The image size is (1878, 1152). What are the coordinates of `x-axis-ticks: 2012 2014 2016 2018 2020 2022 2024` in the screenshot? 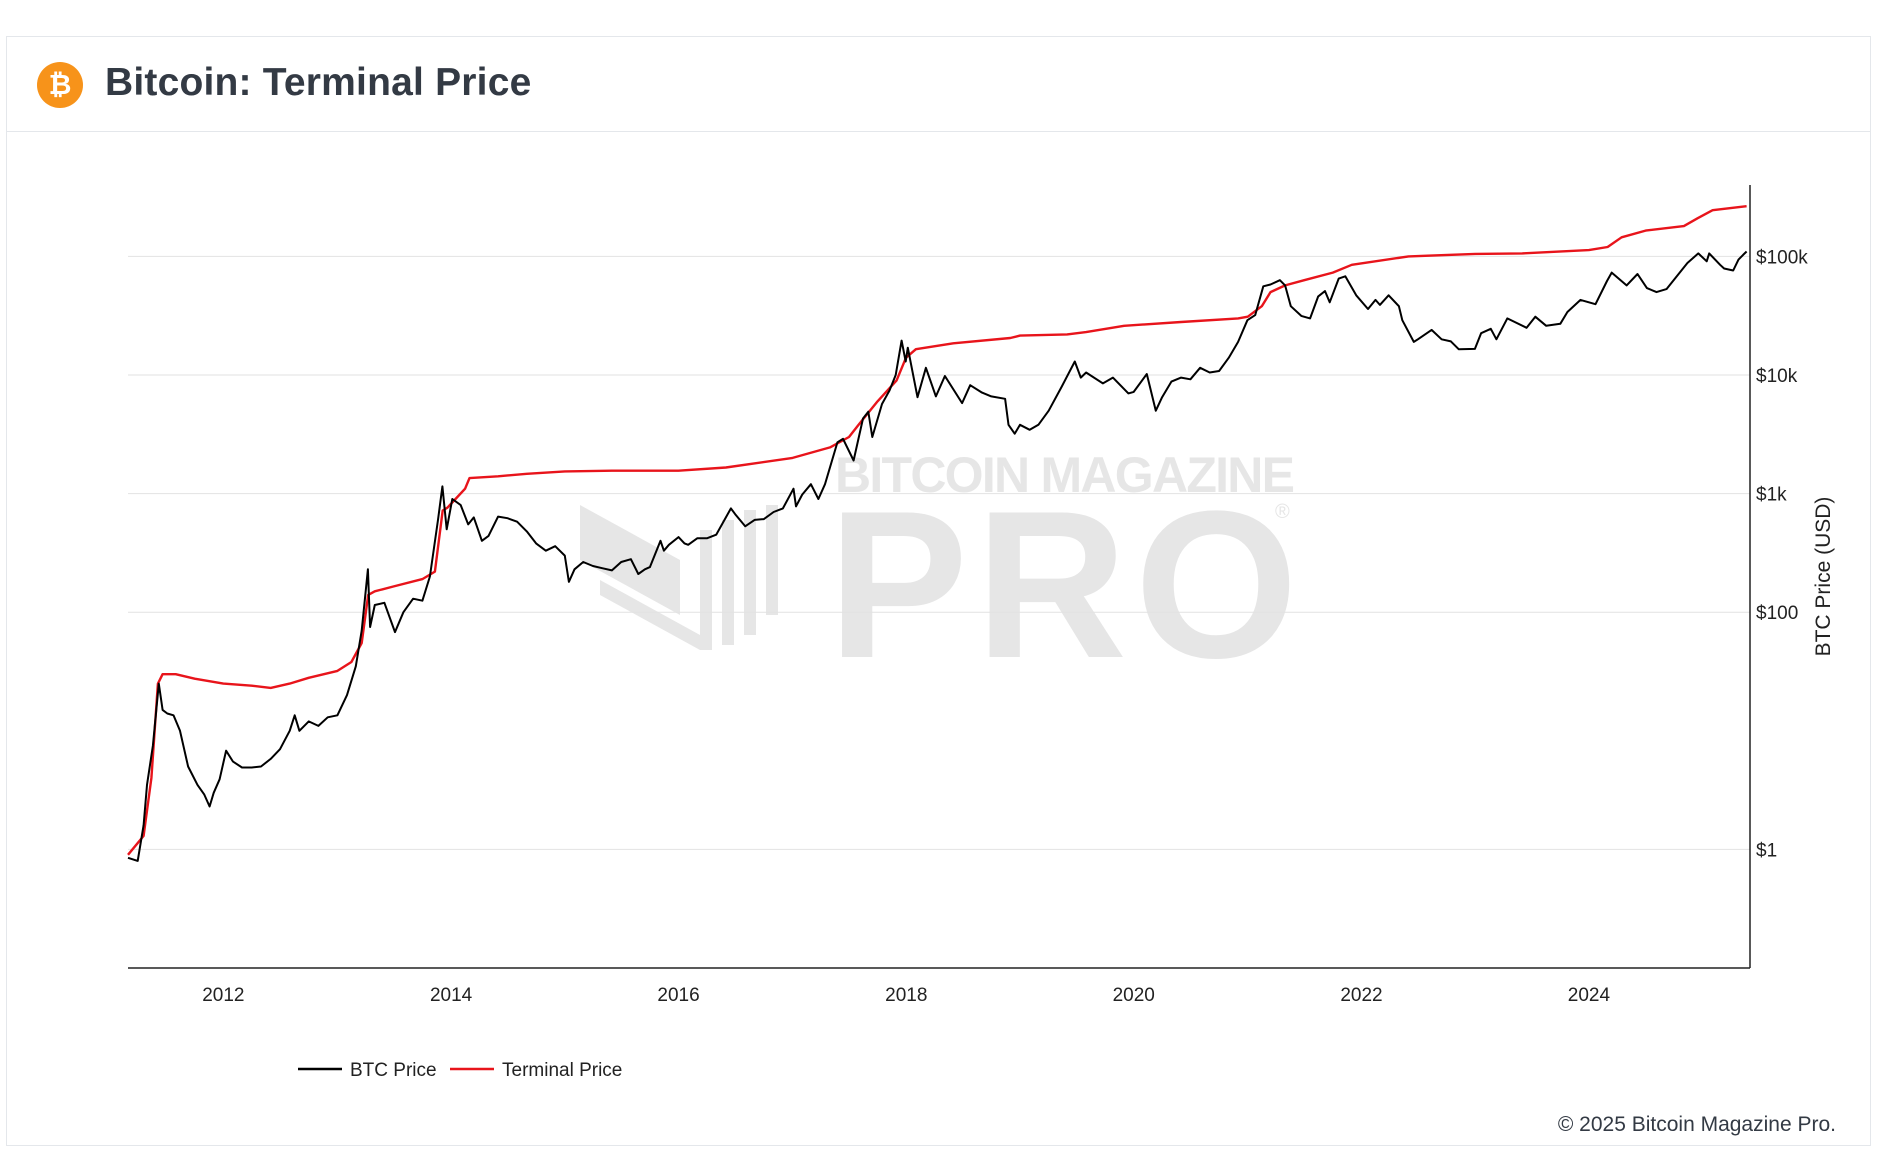 It's located at (906, 995).